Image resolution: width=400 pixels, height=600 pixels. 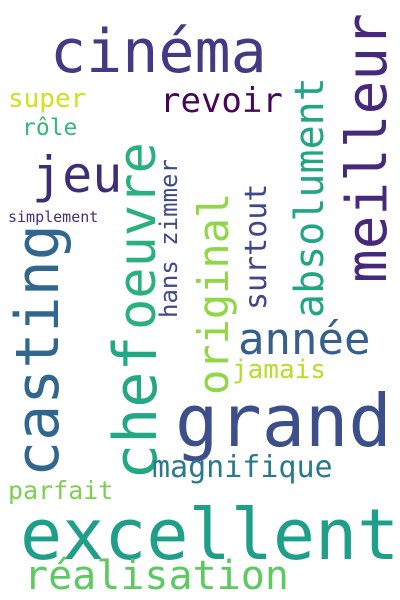 I want to click on word-grand: grand, so click(x=283, y=421).